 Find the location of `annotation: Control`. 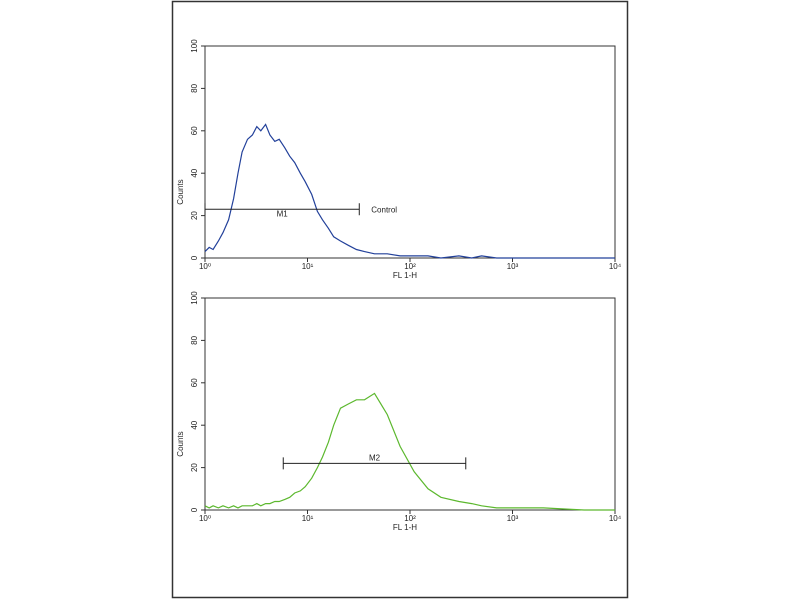

annotation: Control is located at coordinates (384, 209).